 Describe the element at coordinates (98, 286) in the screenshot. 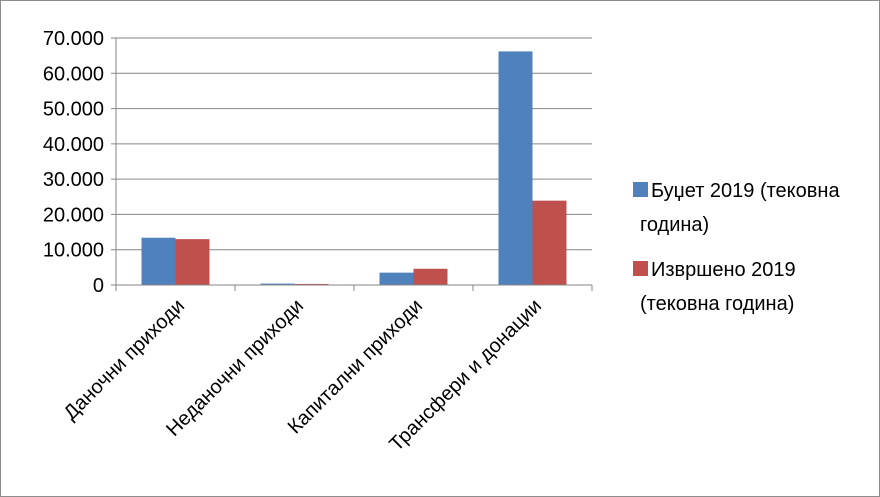

I see `y-tick-label: 0` at that location.